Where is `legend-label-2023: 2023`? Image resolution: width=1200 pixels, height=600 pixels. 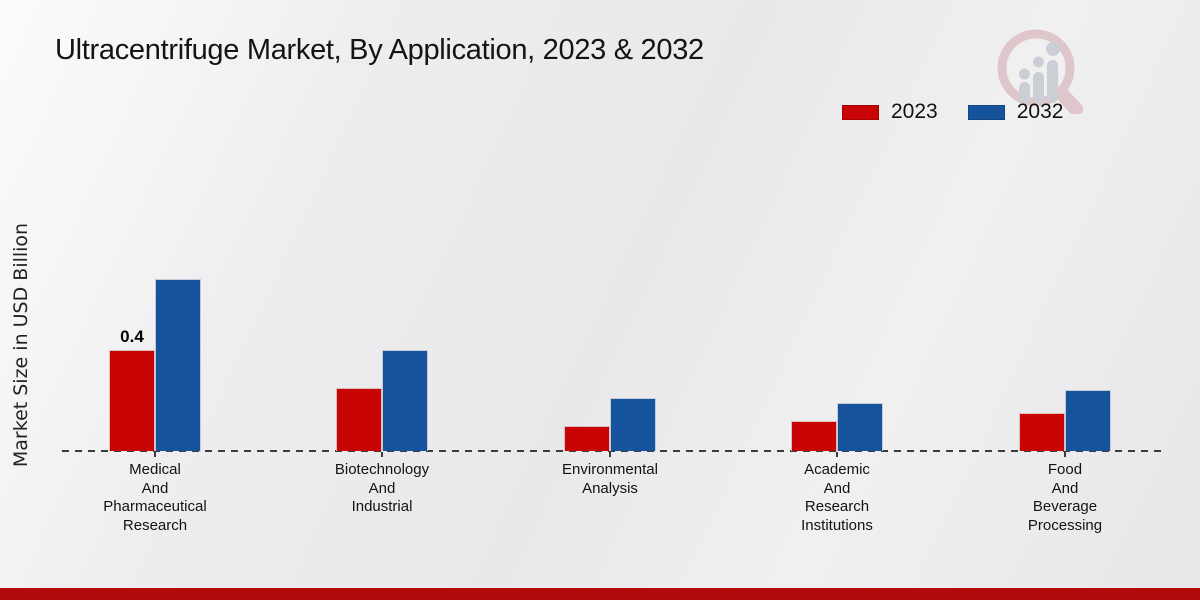
legend-label-2023: 2023 is located at coordinates (914, 111).